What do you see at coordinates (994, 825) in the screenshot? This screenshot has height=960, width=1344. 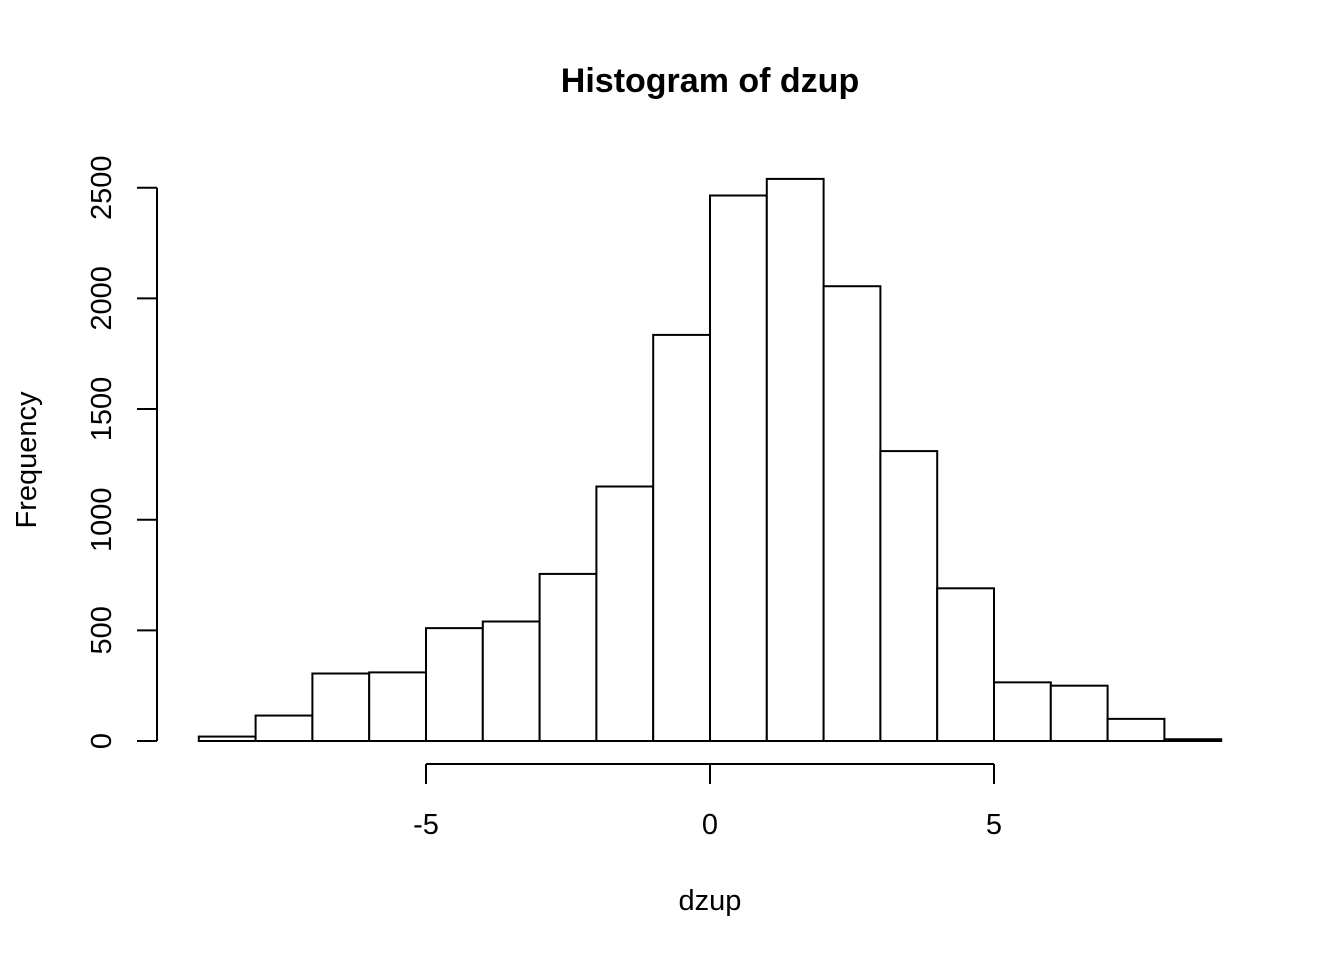 I see `x-tick-label: 5` at bounding box center [994, 825].